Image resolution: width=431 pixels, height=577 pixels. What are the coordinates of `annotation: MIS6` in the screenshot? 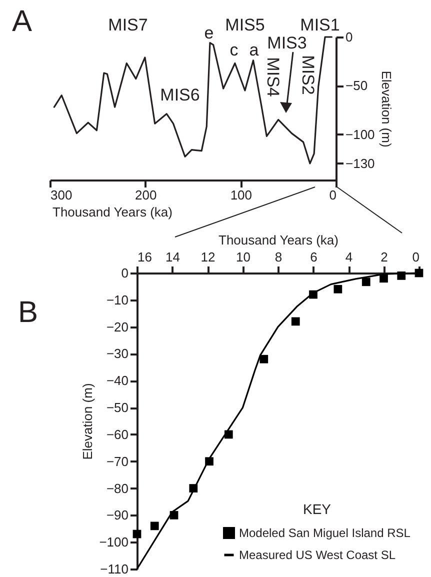 It's located at (180, 95).